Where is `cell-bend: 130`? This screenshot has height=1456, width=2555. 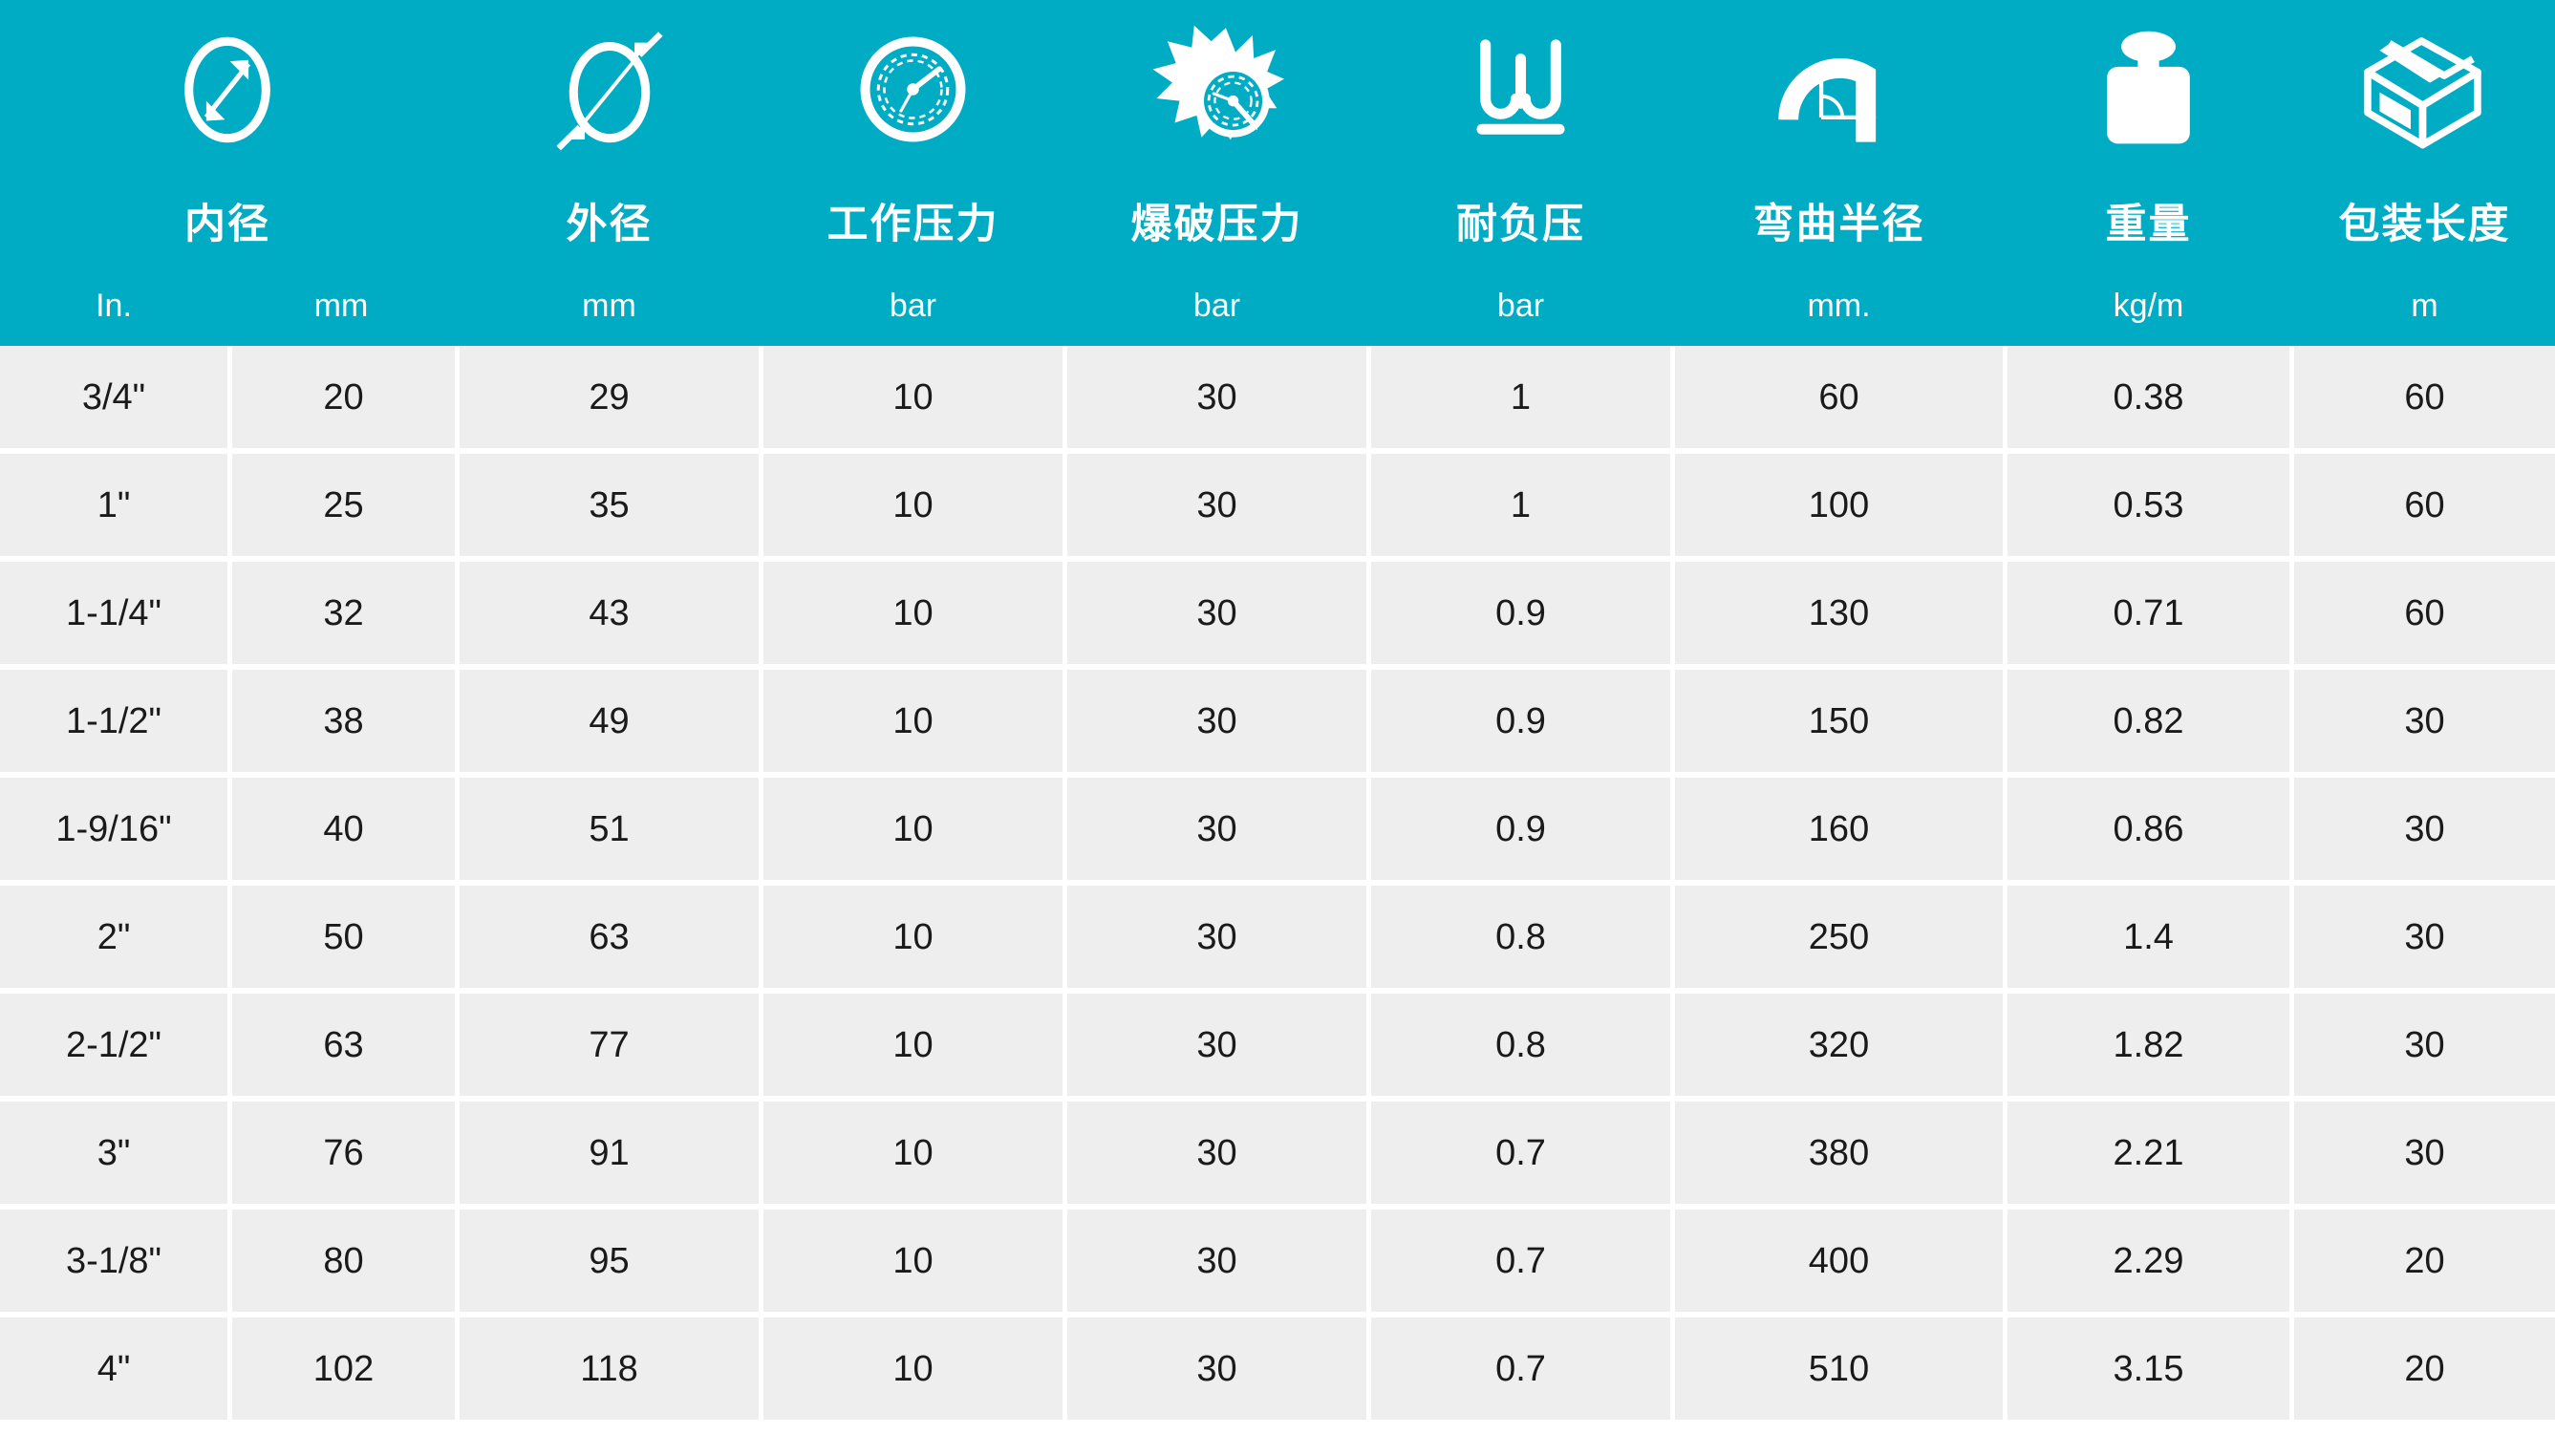
cell-bend: 130 is located at coordinates (1839, 613).